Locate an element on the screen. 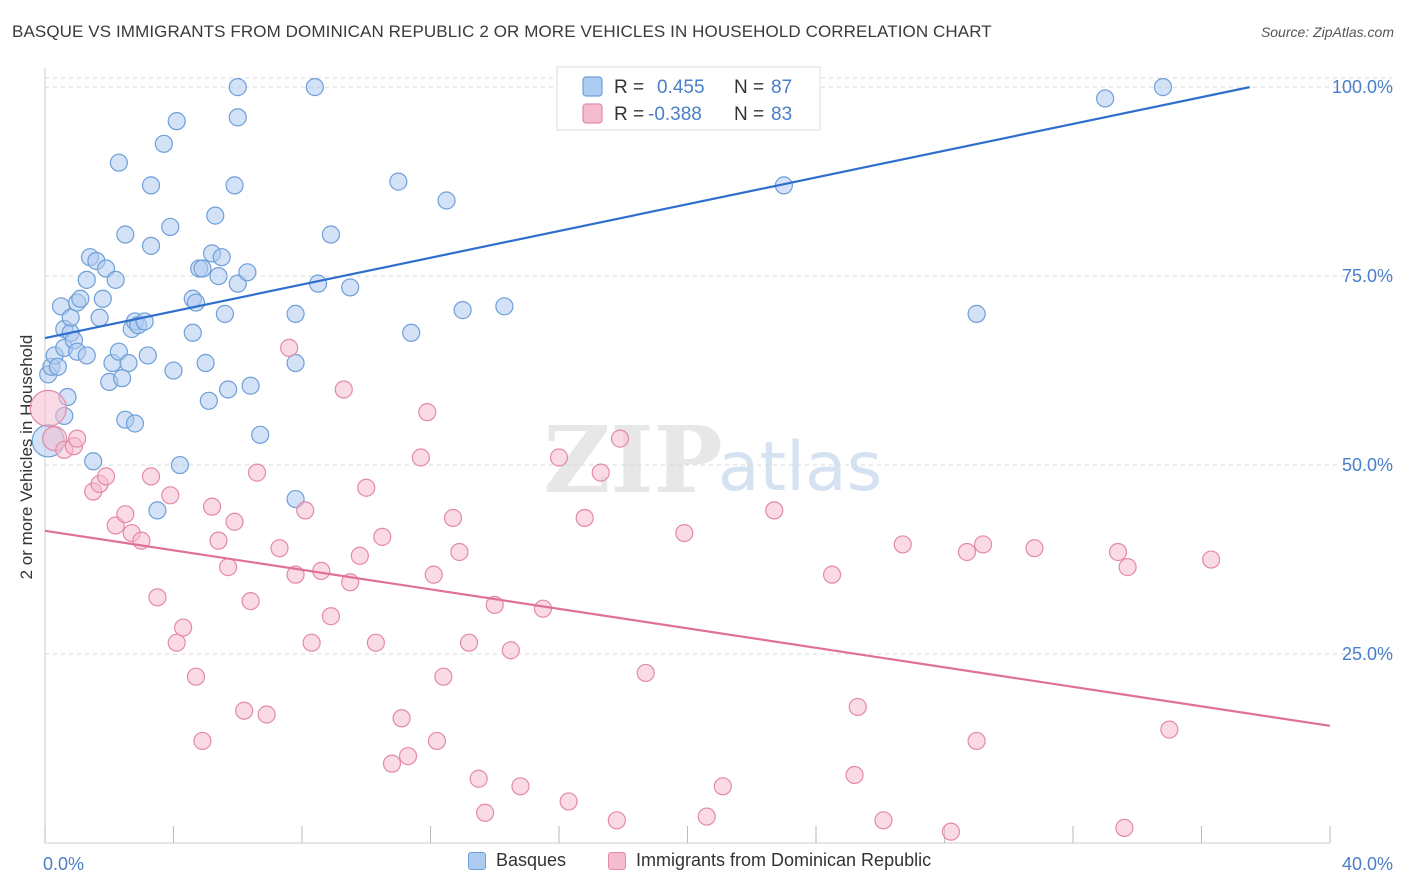 This screenshot has height=892, width=1406. source-label: Source: ZipAtlas.com is located at coordinates (1327, 32).